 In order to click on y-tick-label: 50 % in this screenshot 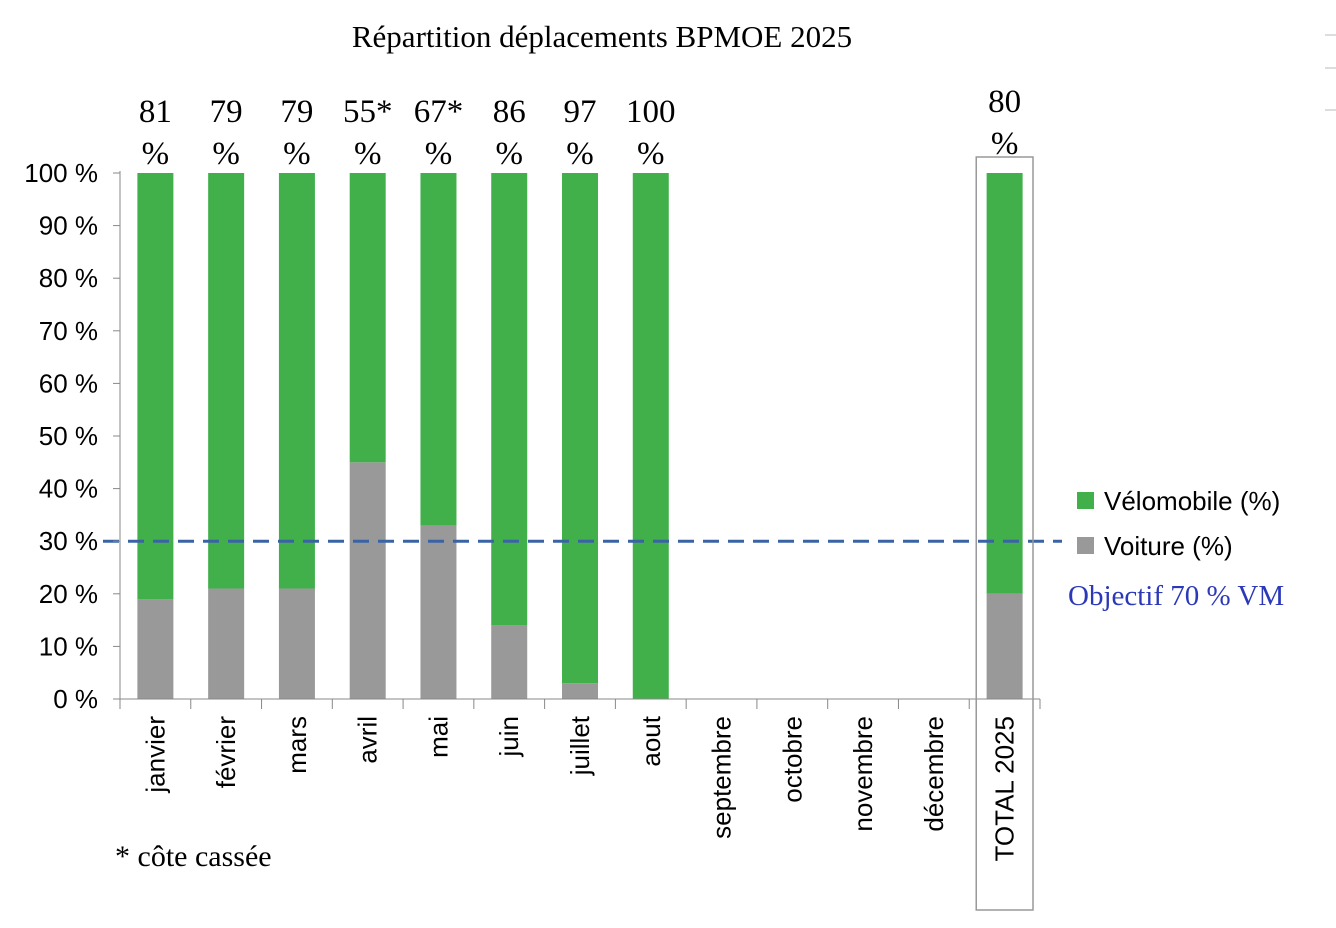, I will do `click(68, 436)`.